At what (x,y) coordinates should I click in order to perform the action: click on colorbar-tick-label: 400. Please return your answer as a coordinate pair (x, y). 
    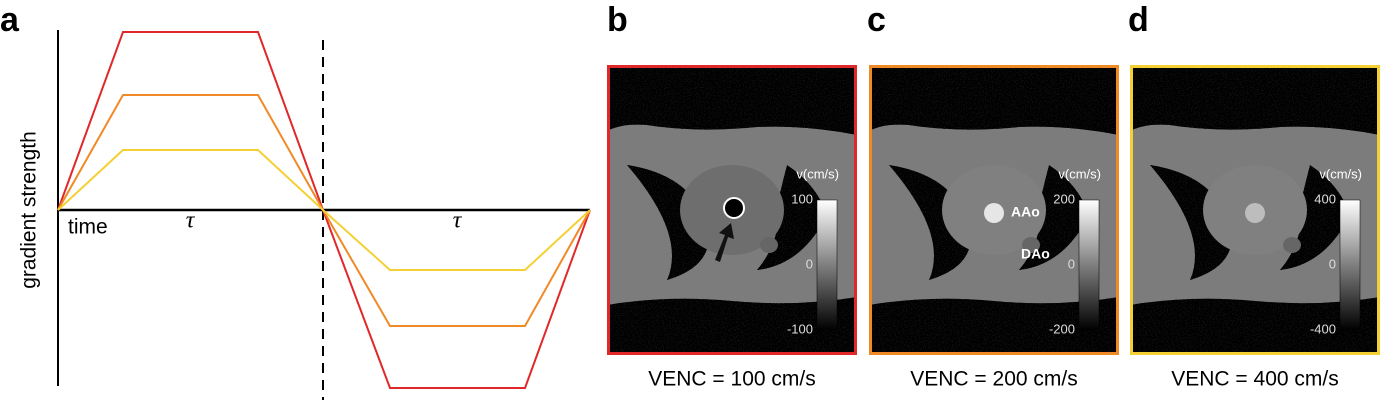
    Looking at the image, I should click on (1325, 198).